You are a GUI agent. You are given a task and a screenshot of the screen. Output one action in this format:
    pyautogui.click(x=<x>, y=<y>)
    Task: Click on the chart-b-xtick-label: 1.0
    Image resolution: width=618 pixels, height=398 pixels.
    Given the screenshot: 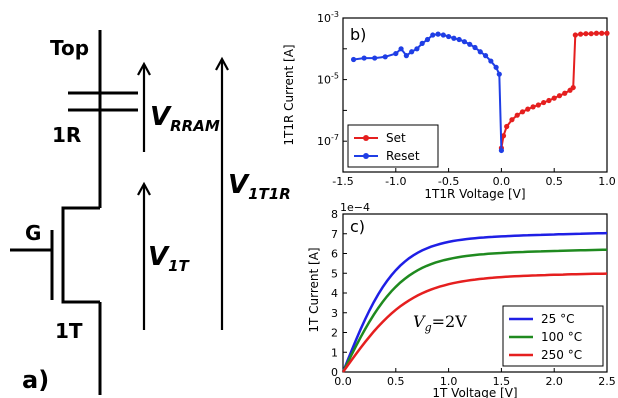 What is the action you would take?
    pyautogui.click(x=607, y=181)
    